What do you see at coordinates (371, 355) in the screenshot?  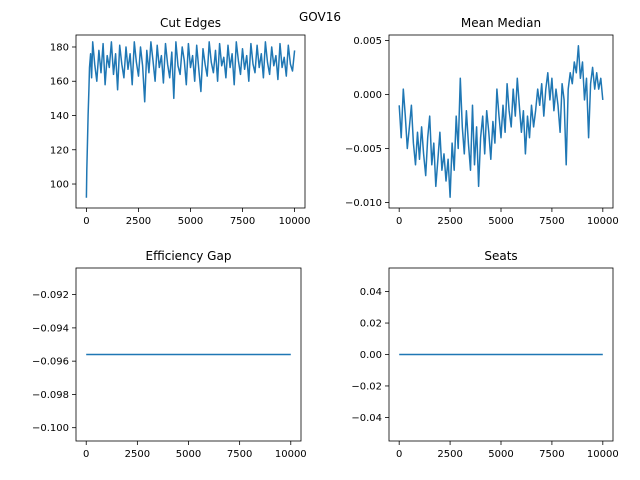 I see `seats-y-tick-label: 0.00` at bounding box center [371, 355].